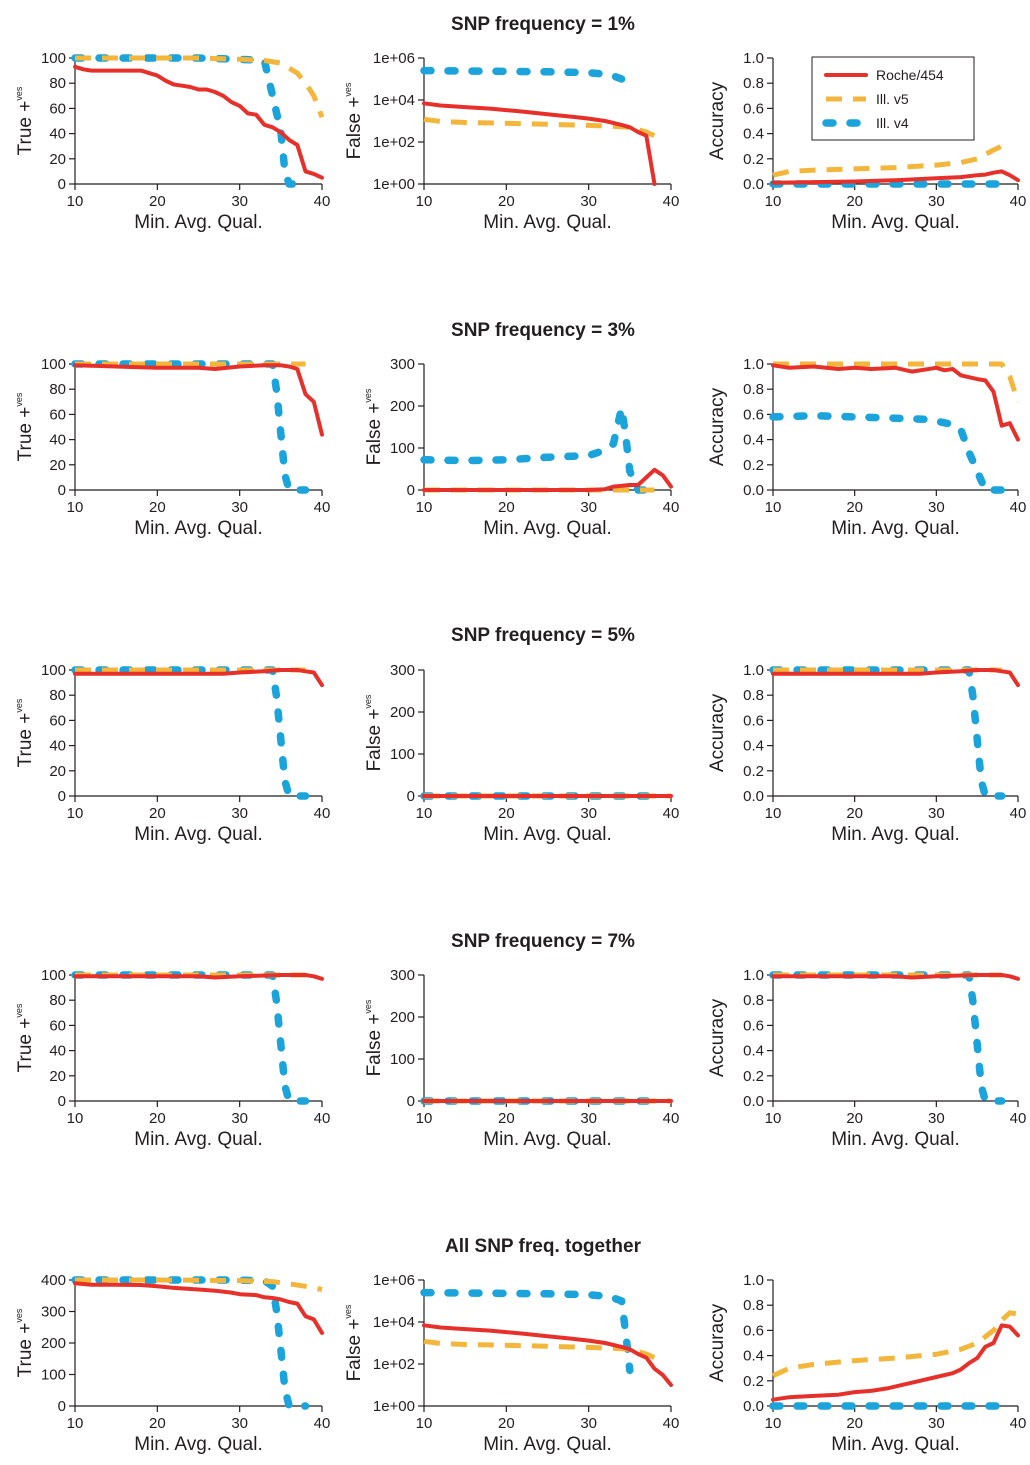  What do you see at coordinates (717, 1342) in the screenshot?
I see `y-axis-label-main: Accuracy` at bounding box center [717, 1342].